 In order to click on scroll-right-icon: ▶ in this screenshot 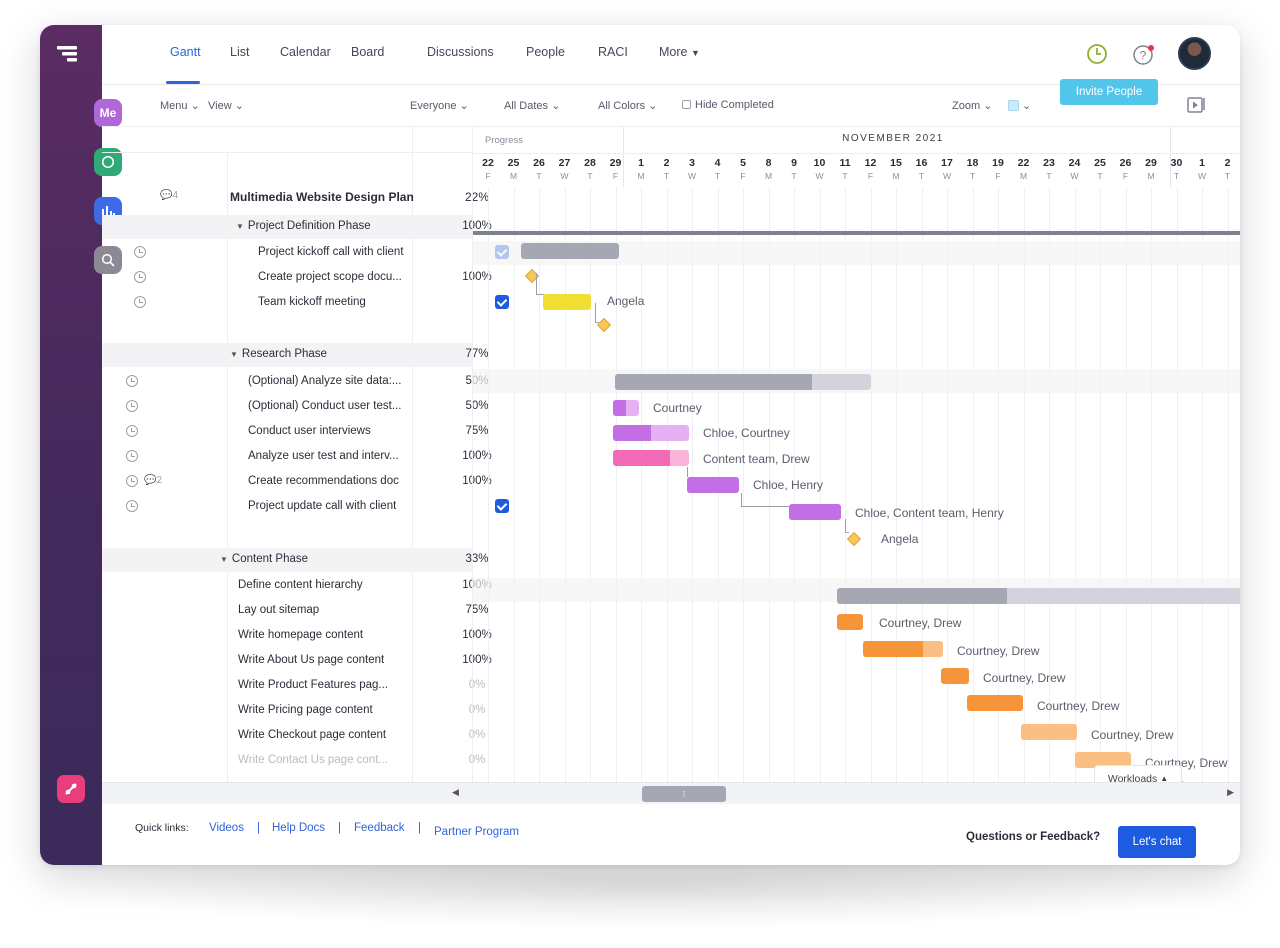, I will do `click(1230, 792)`.